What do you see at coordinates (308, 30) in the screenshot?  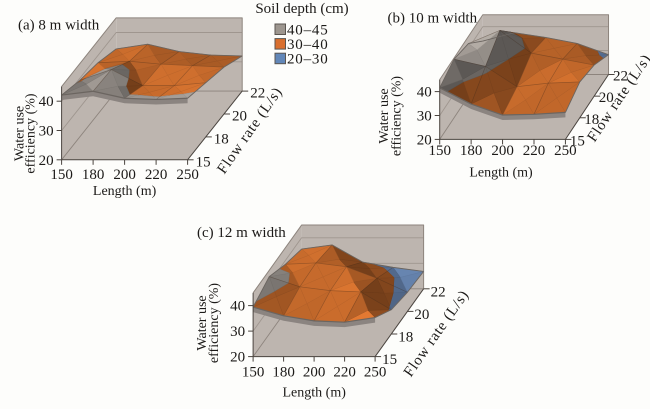 I see `svg-text: 40–45` at bounding box center [308, 30].